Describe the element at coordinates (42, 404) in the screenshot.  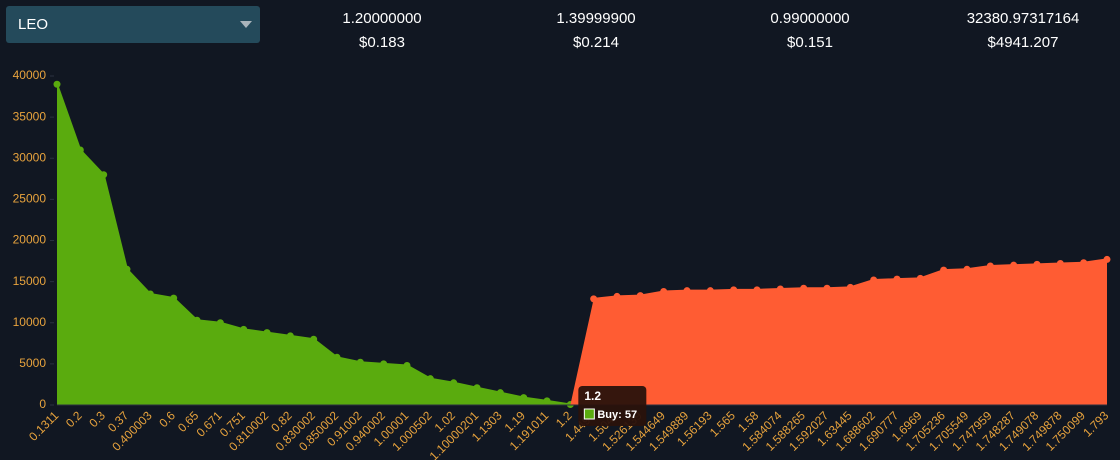
I see `y-tick-label: 0` at that location.